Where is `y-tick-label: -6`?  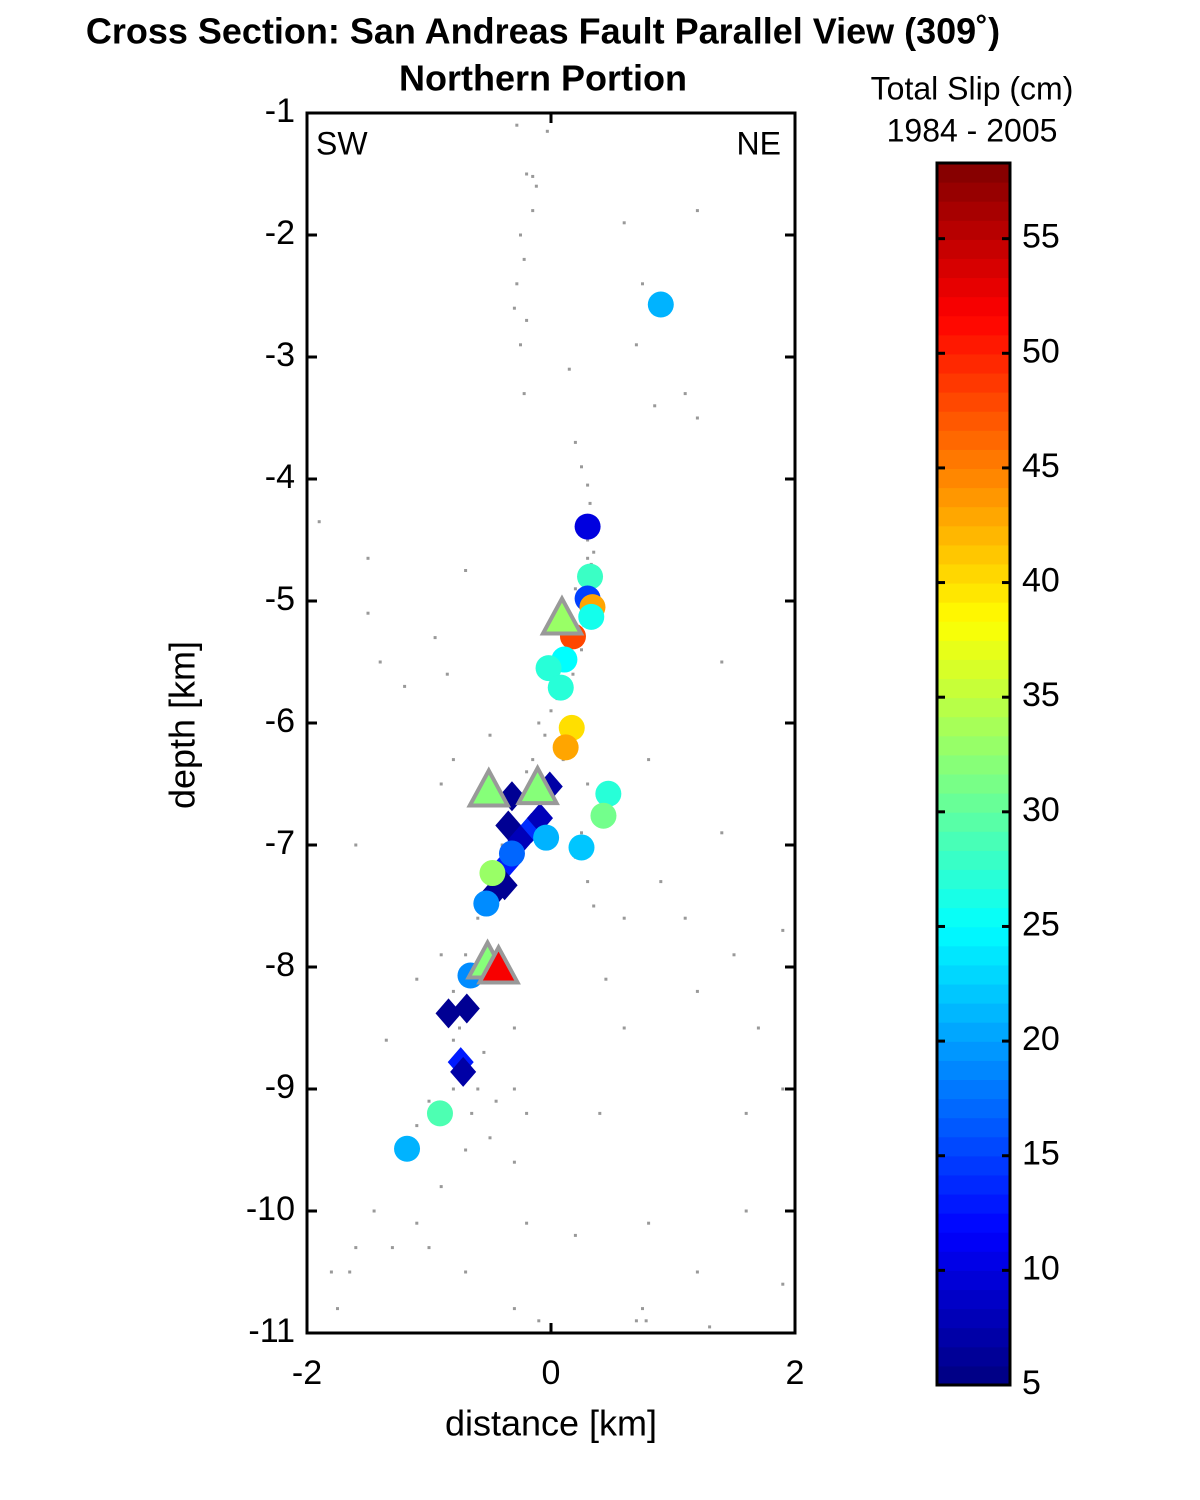
y-tick-label: -6 is located at coordinates (280, 721).